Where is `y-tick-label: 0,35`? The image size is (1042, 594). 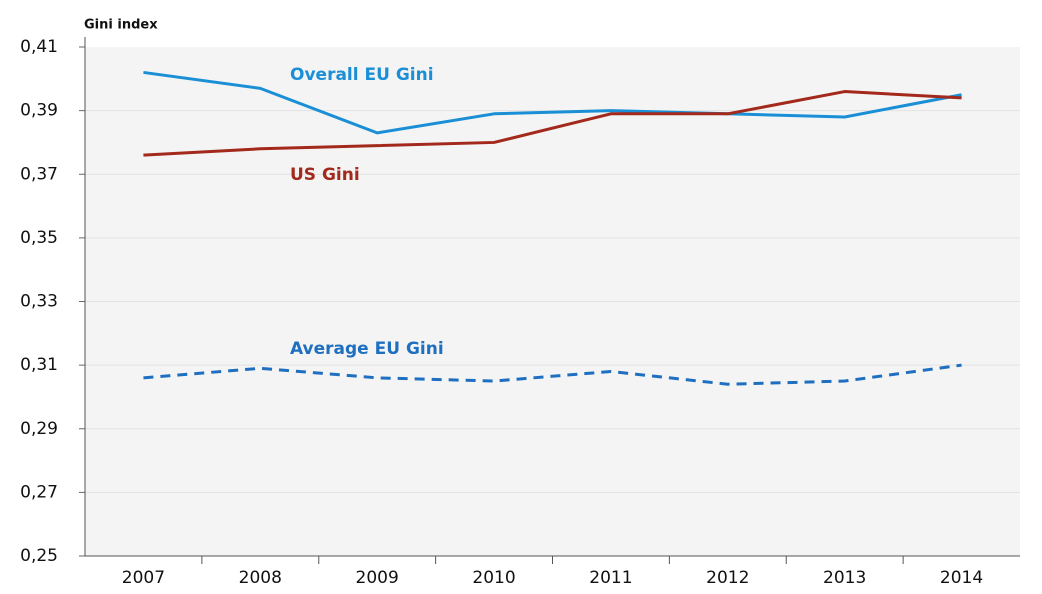
y-tick-label: 0,35 is located at coordinates (39, 238).